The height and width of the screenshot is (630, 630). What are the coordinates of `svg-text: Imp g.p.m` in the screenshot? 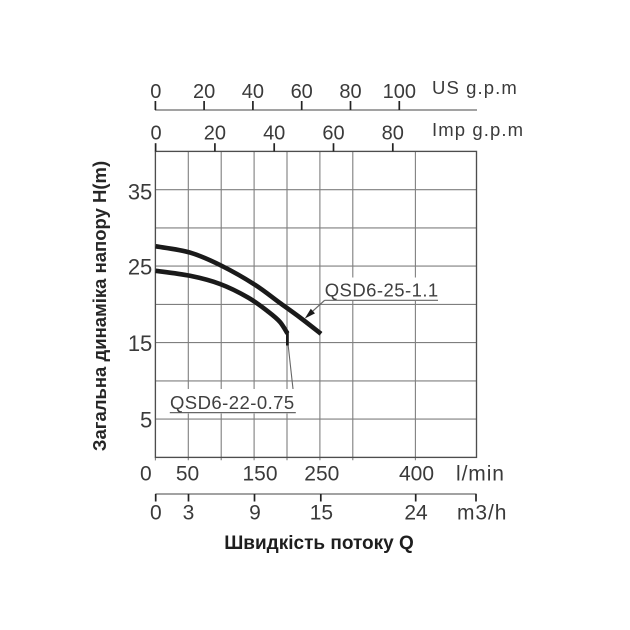 It's located at (478, 129).